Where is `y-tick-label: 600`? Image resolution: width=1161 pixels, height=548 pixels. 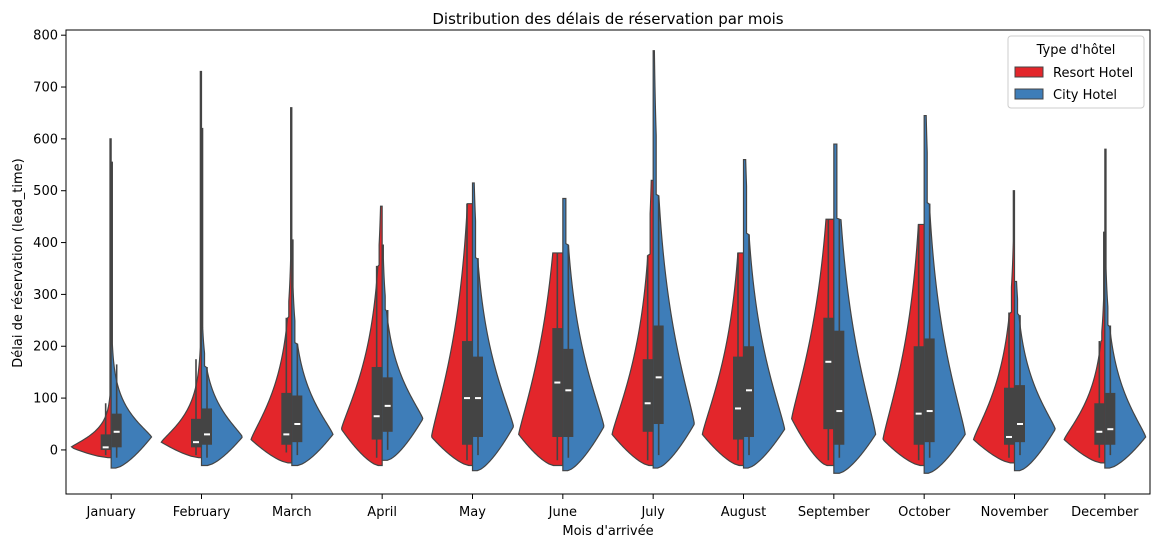 y-tick-label: 600 is located at coordinates (45, 139).